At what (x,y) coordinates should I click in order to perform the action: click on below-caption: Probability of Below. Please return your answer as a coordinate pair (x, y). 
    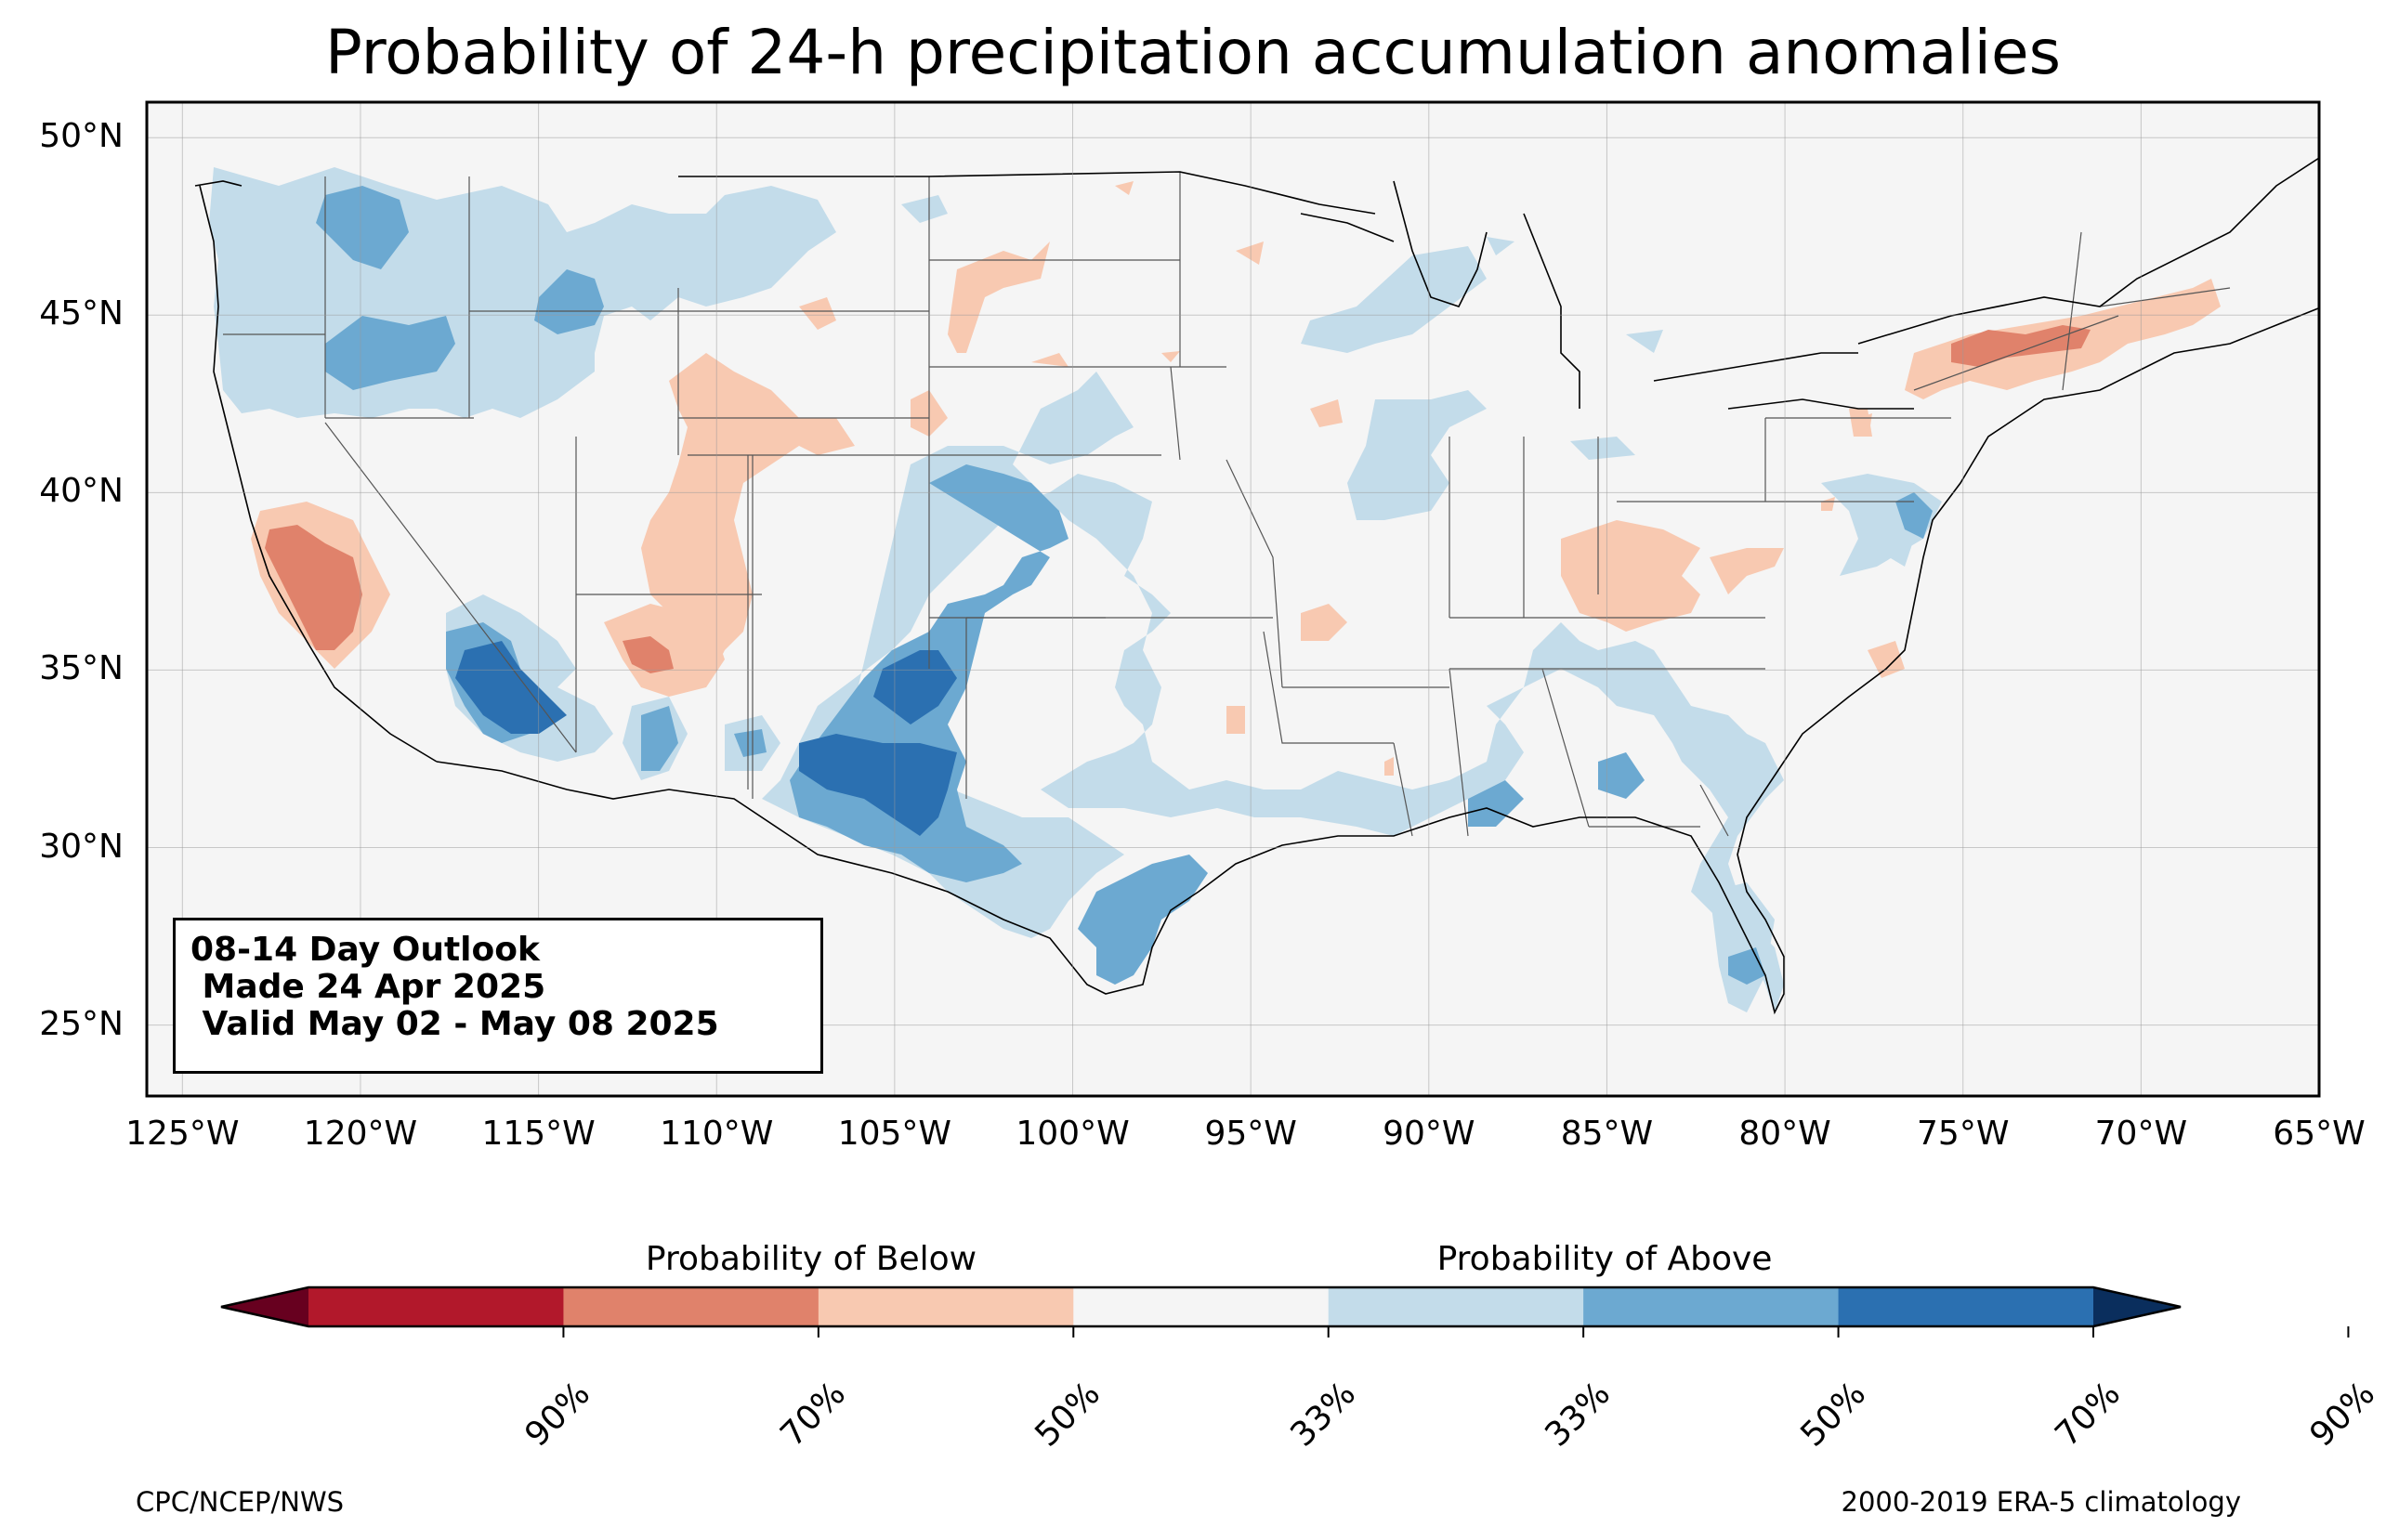
    Looking at the image, I should click on (811, 1259).